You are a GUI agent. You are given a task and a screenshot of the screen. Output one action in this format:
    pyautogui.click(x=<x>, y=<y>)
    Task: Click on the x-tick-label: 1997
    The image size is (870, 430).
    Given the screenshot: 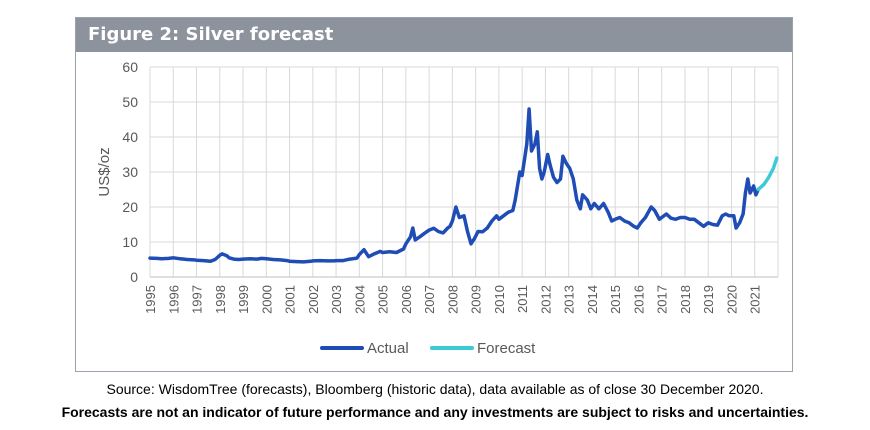 What is the action you would take?
    pyautogui.click(x=197, y=299)
    